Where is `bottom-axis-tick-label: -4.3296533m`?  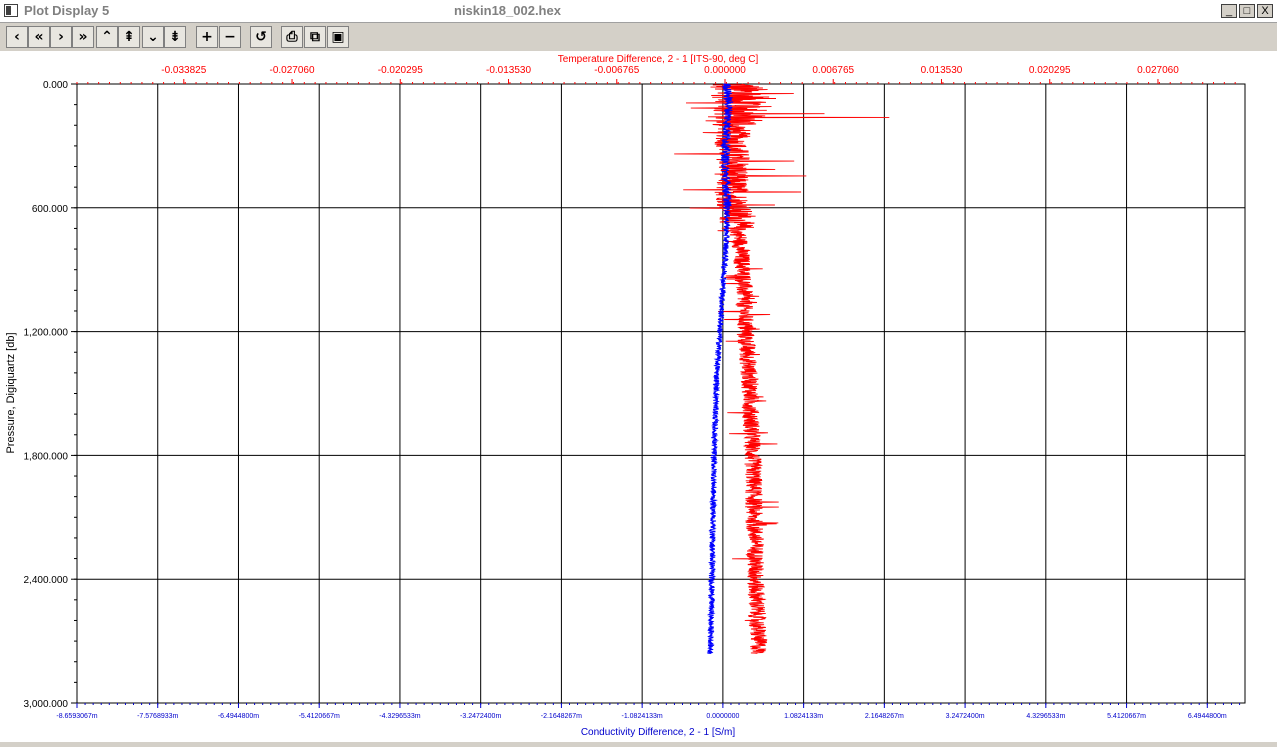 bottom-axis-tick-label: -4.3296533m is located at coordinates (399, 716).